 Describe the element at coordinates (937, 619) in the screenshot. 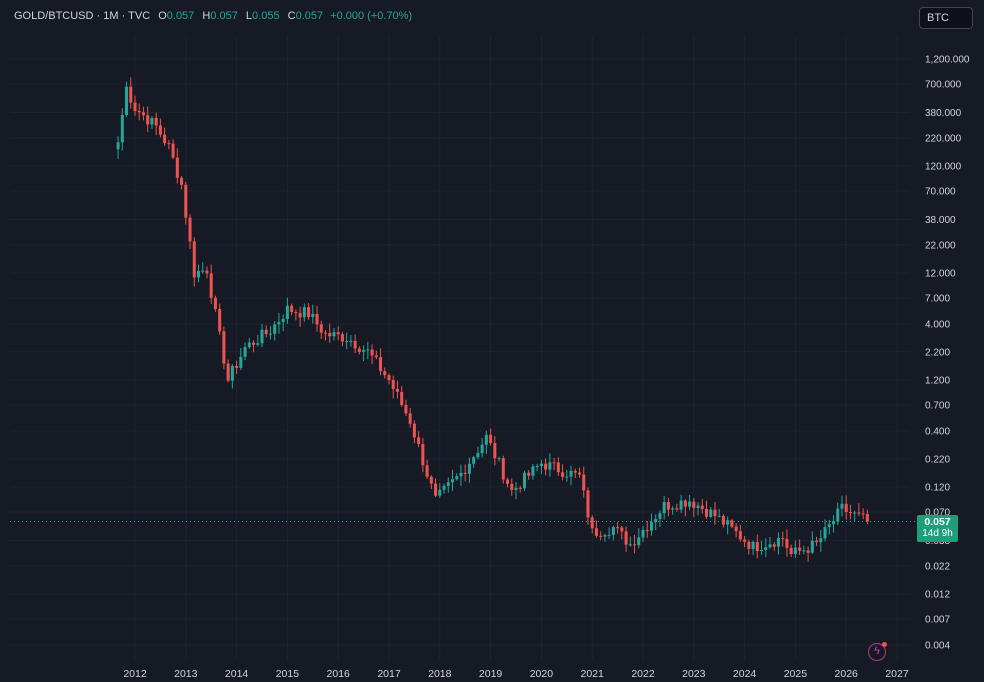

I see `y-tick-label: 0.007` at that location.